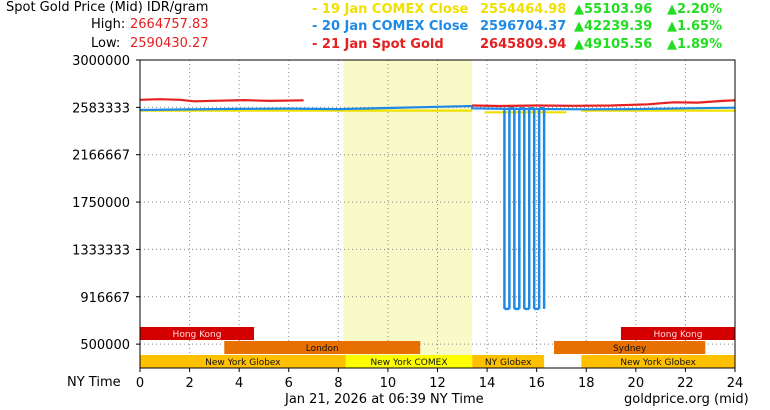 This screenshot has width=770, height=410. I want to click on timestamp: Jan 21, 2026 at 06:39 NY Time, so click(384, 399).